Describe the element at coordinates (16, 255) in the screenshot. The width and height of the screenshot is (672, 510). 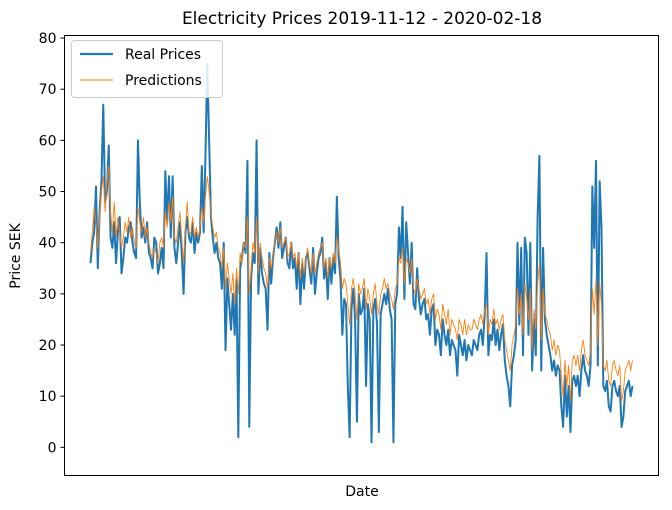
I see `y-axis-label: Price SEK` at that location.